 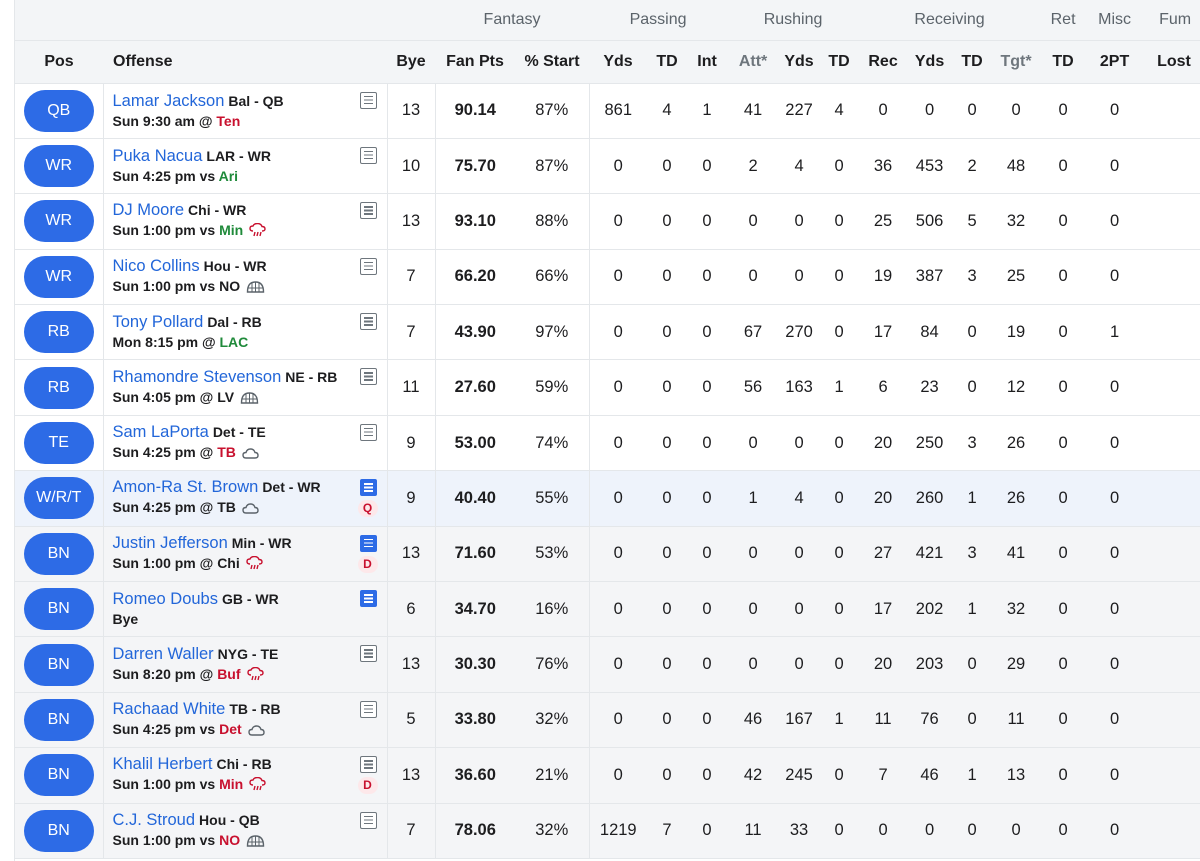 What do you see at coordinates (799, 61) in the screenshot?
I see `col-rush-yds: Yds` at bounding box center [799, 61].